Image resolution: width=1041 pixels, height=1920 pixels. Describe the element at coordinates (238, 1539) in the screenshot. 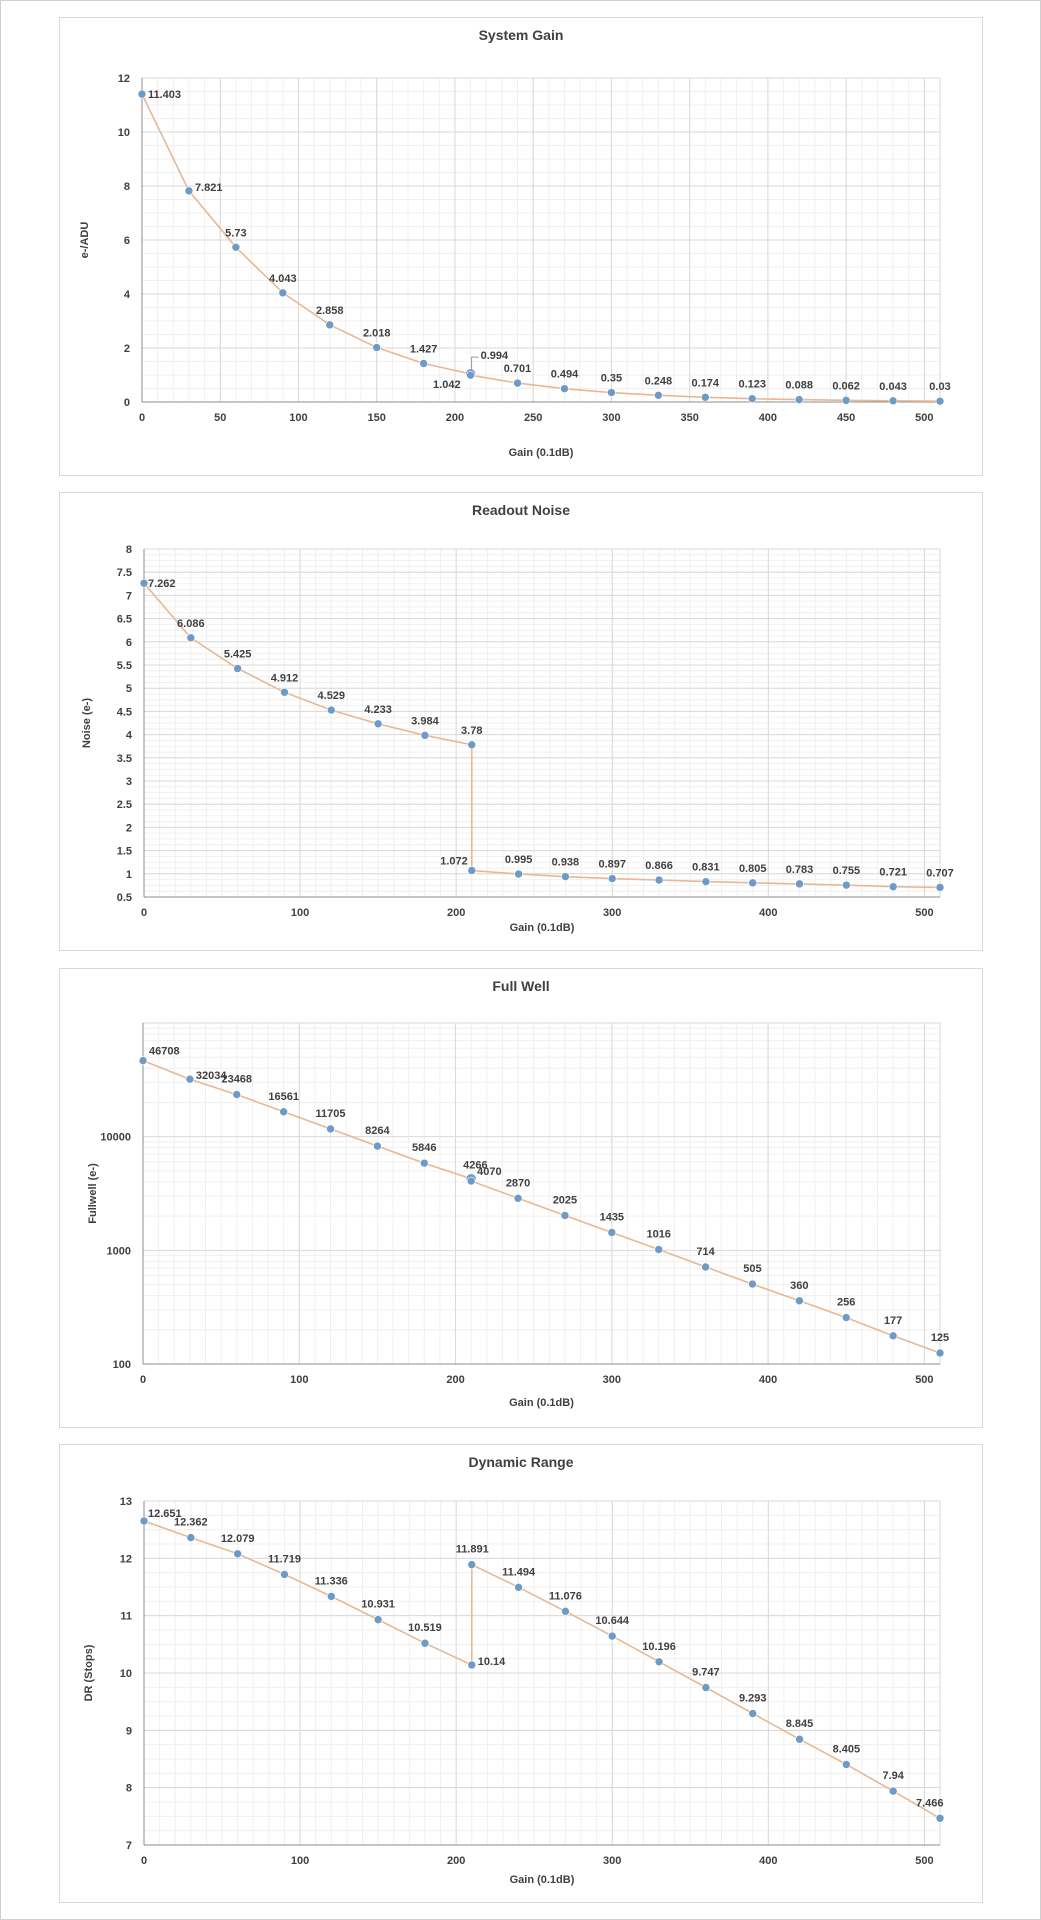

I see `dynamic-range-data-label: 12.079` at that location.